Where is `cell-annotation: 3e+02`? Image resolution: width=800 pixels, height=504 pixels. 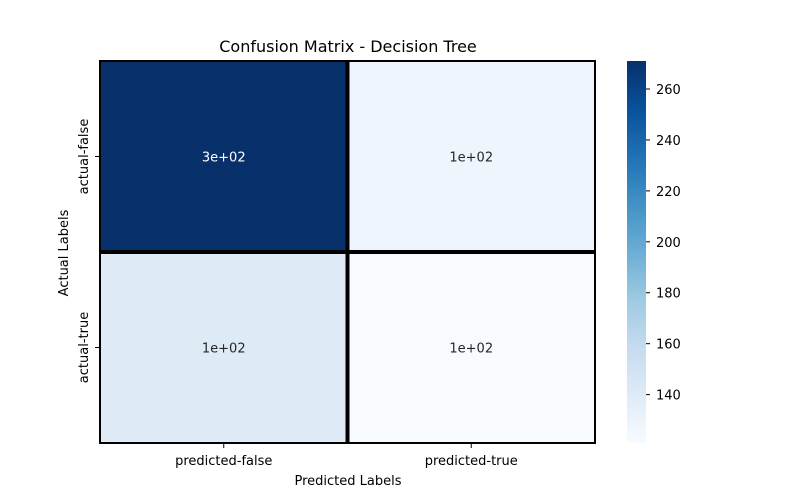 cell-annotation: 3e+02 is located at coordinates (224, 158).